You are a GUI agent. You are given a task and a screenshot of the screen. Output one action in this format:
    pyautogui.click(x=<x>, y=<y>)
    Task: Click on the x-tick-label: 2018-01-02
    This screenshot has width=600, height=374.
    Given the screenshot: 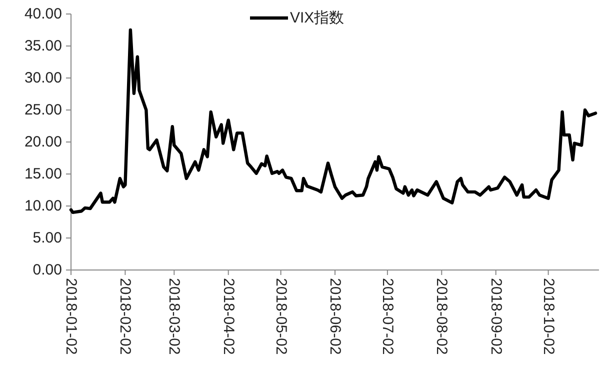 What is the action you would take?
    pyautogui.click(x=71, y=316)
    